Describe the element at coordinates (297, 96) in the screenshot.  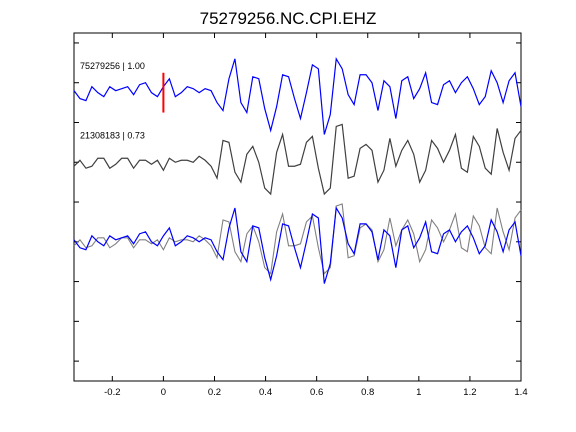
I see `trace-line-primary` at that location.